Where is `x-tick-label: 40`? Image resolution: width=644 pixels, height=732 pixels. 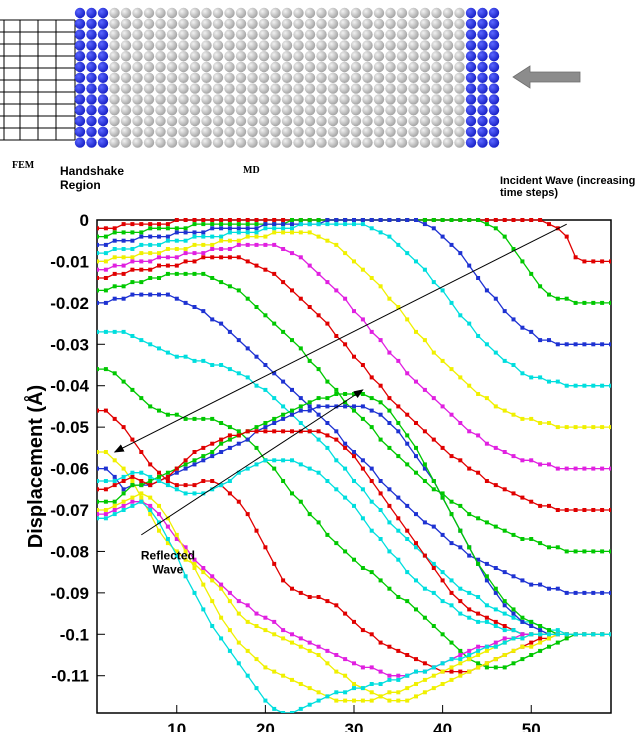
x-tick-label: 40 is located at coordinates (442, 726).